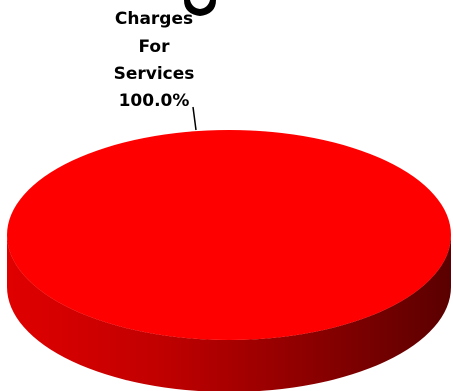 This screenshot has height=391, width=453. I want to click on slice-label-line-3: Services, so click(154, 74).